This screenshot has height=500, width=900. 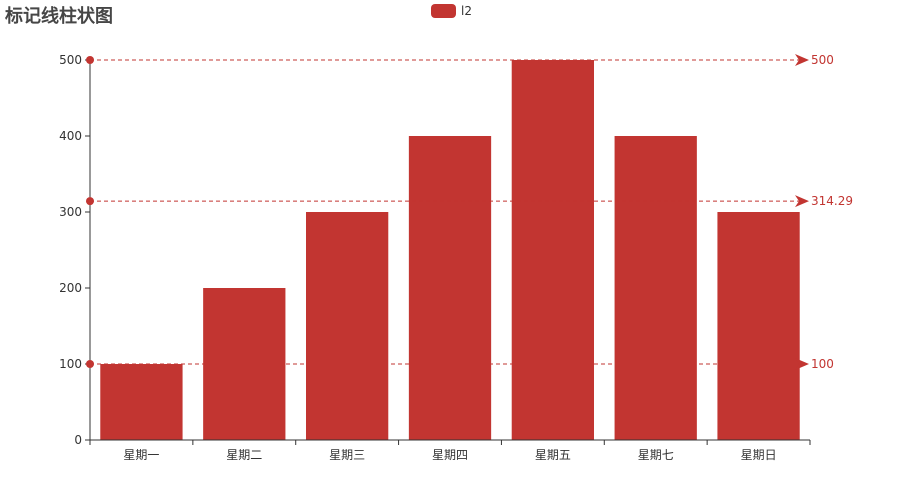 What do you see at coordinates (70, 136) in the screenshot?
I see `y-tick-label-4: 400` at bounding box center [70, 136].